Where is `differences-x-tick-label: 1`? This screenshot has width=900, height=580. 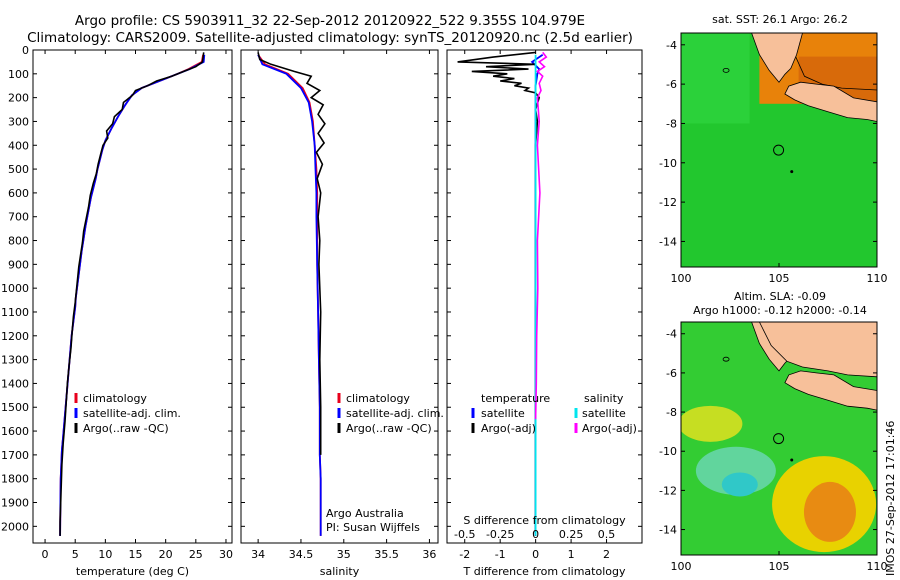 differences-x-tick-label: 1 is located at coordinates (571, 554).